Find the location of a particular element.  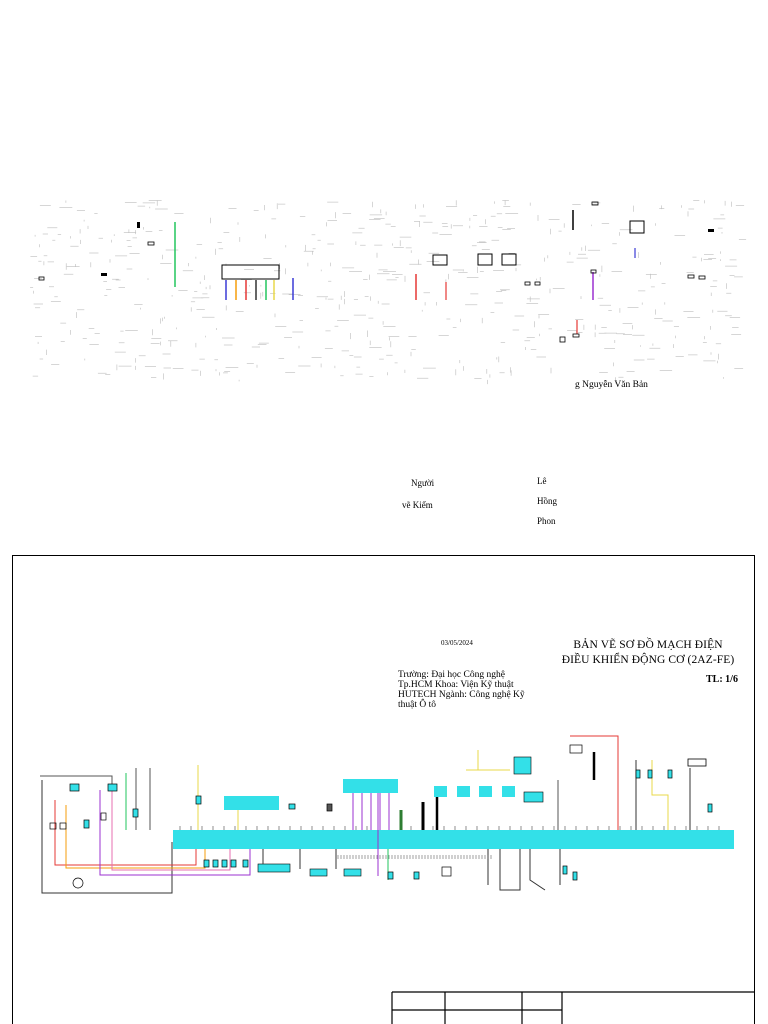

wire-right-yellow is located at coordinates (488, 760).